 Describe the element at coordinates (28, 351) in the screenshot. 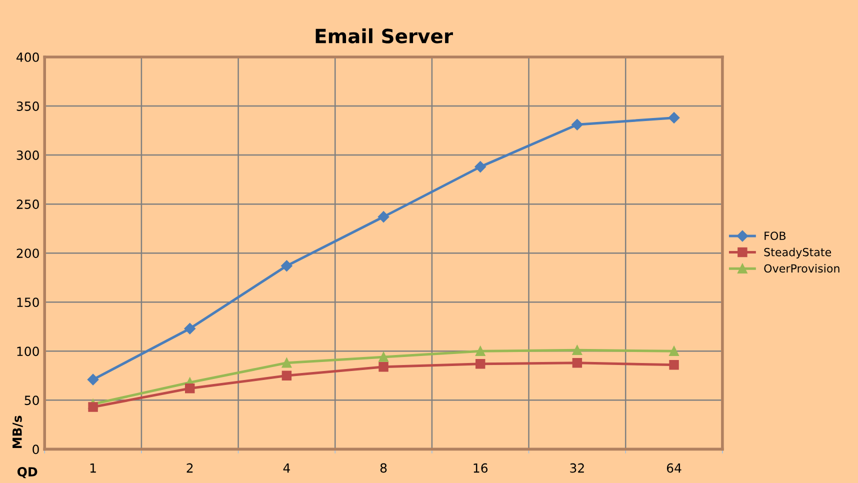

I see `y-tick-label: 100` at that location.